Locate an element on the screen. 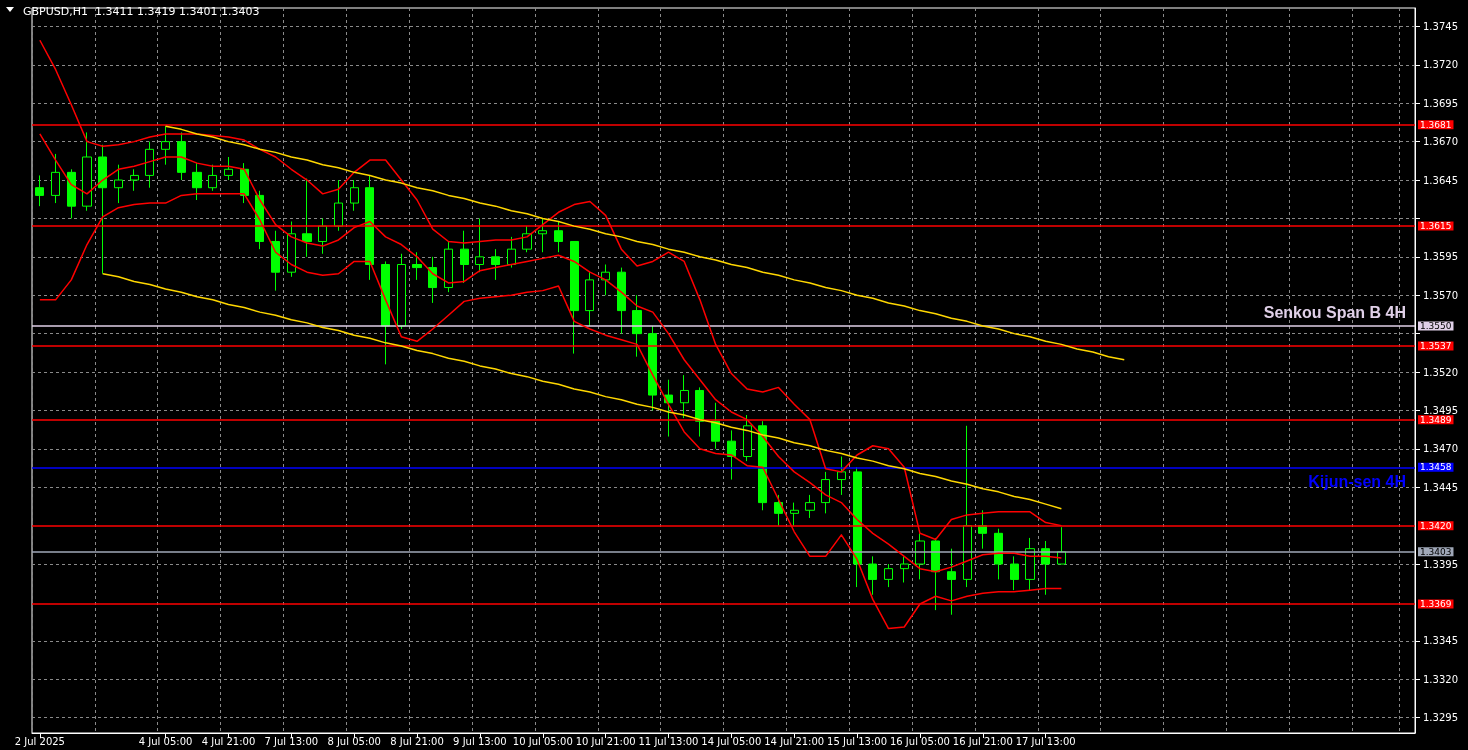 Image resolution: width=1468 pixels, height=750 pixels. ref-line-label: 1.3403 is located at coordinates (1436, 551).